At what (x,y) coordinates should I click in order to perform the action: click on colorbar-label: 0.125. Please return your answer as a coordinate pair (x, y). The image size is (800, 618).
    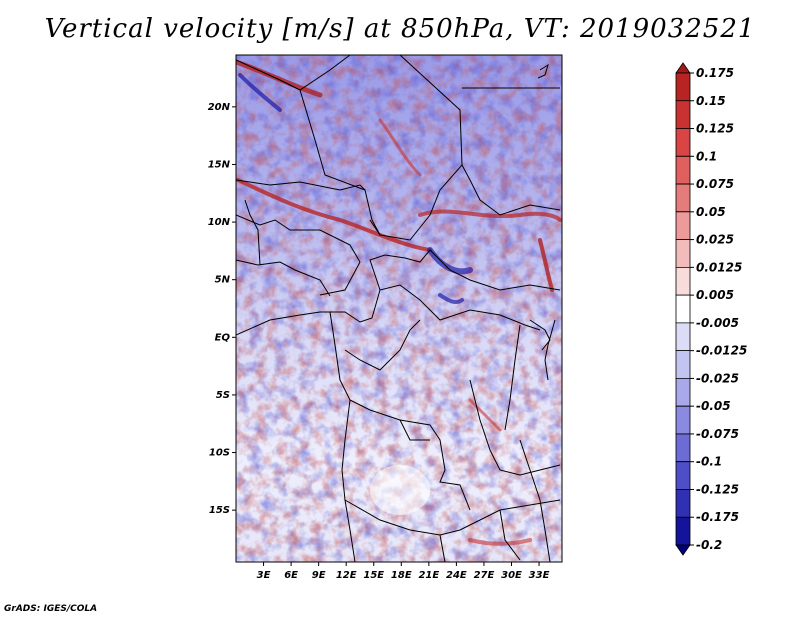
    Looking at the image, I should click on (715, 129).